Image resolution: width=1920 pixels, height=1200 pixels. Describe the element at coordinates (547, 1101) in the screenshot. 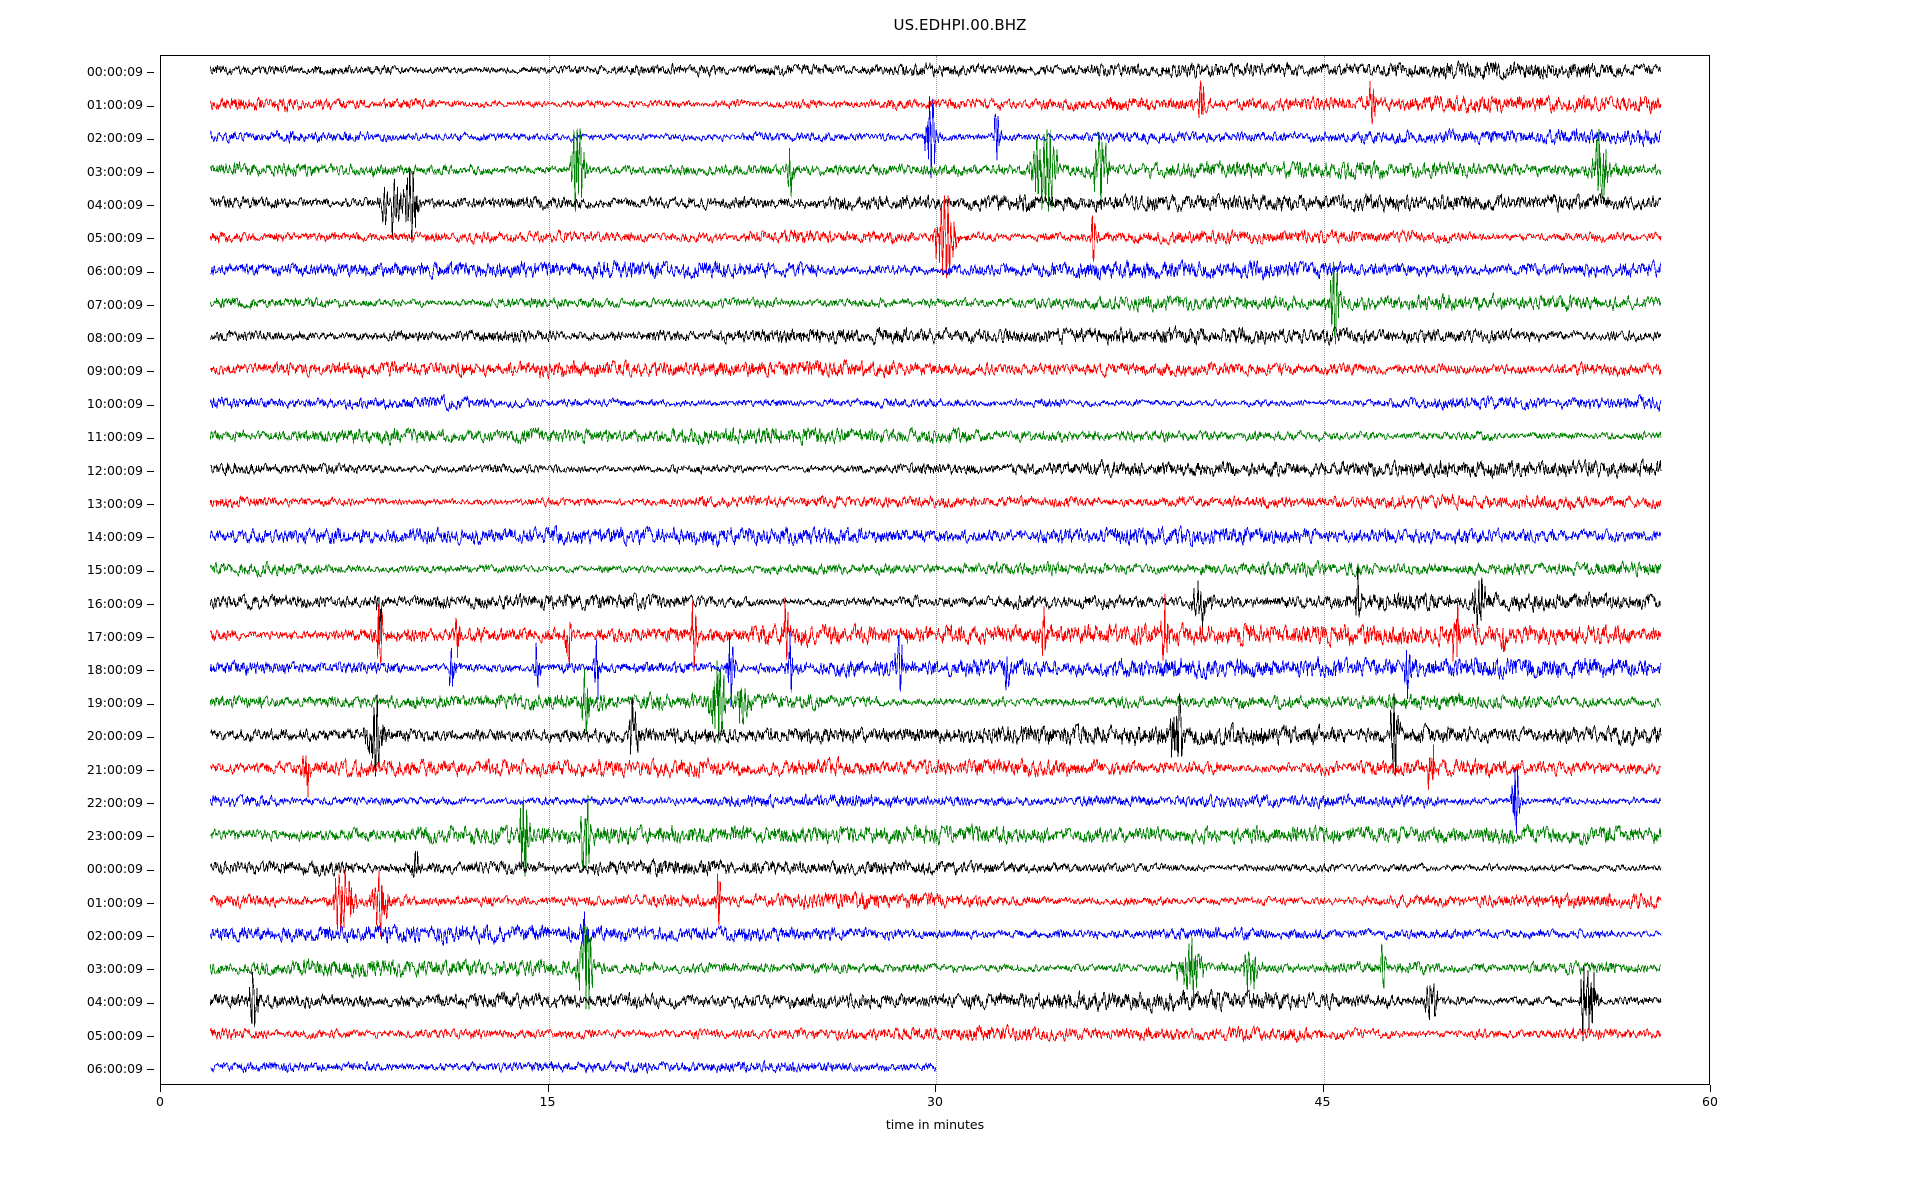

I see `x-tick-label: 15` at that location.